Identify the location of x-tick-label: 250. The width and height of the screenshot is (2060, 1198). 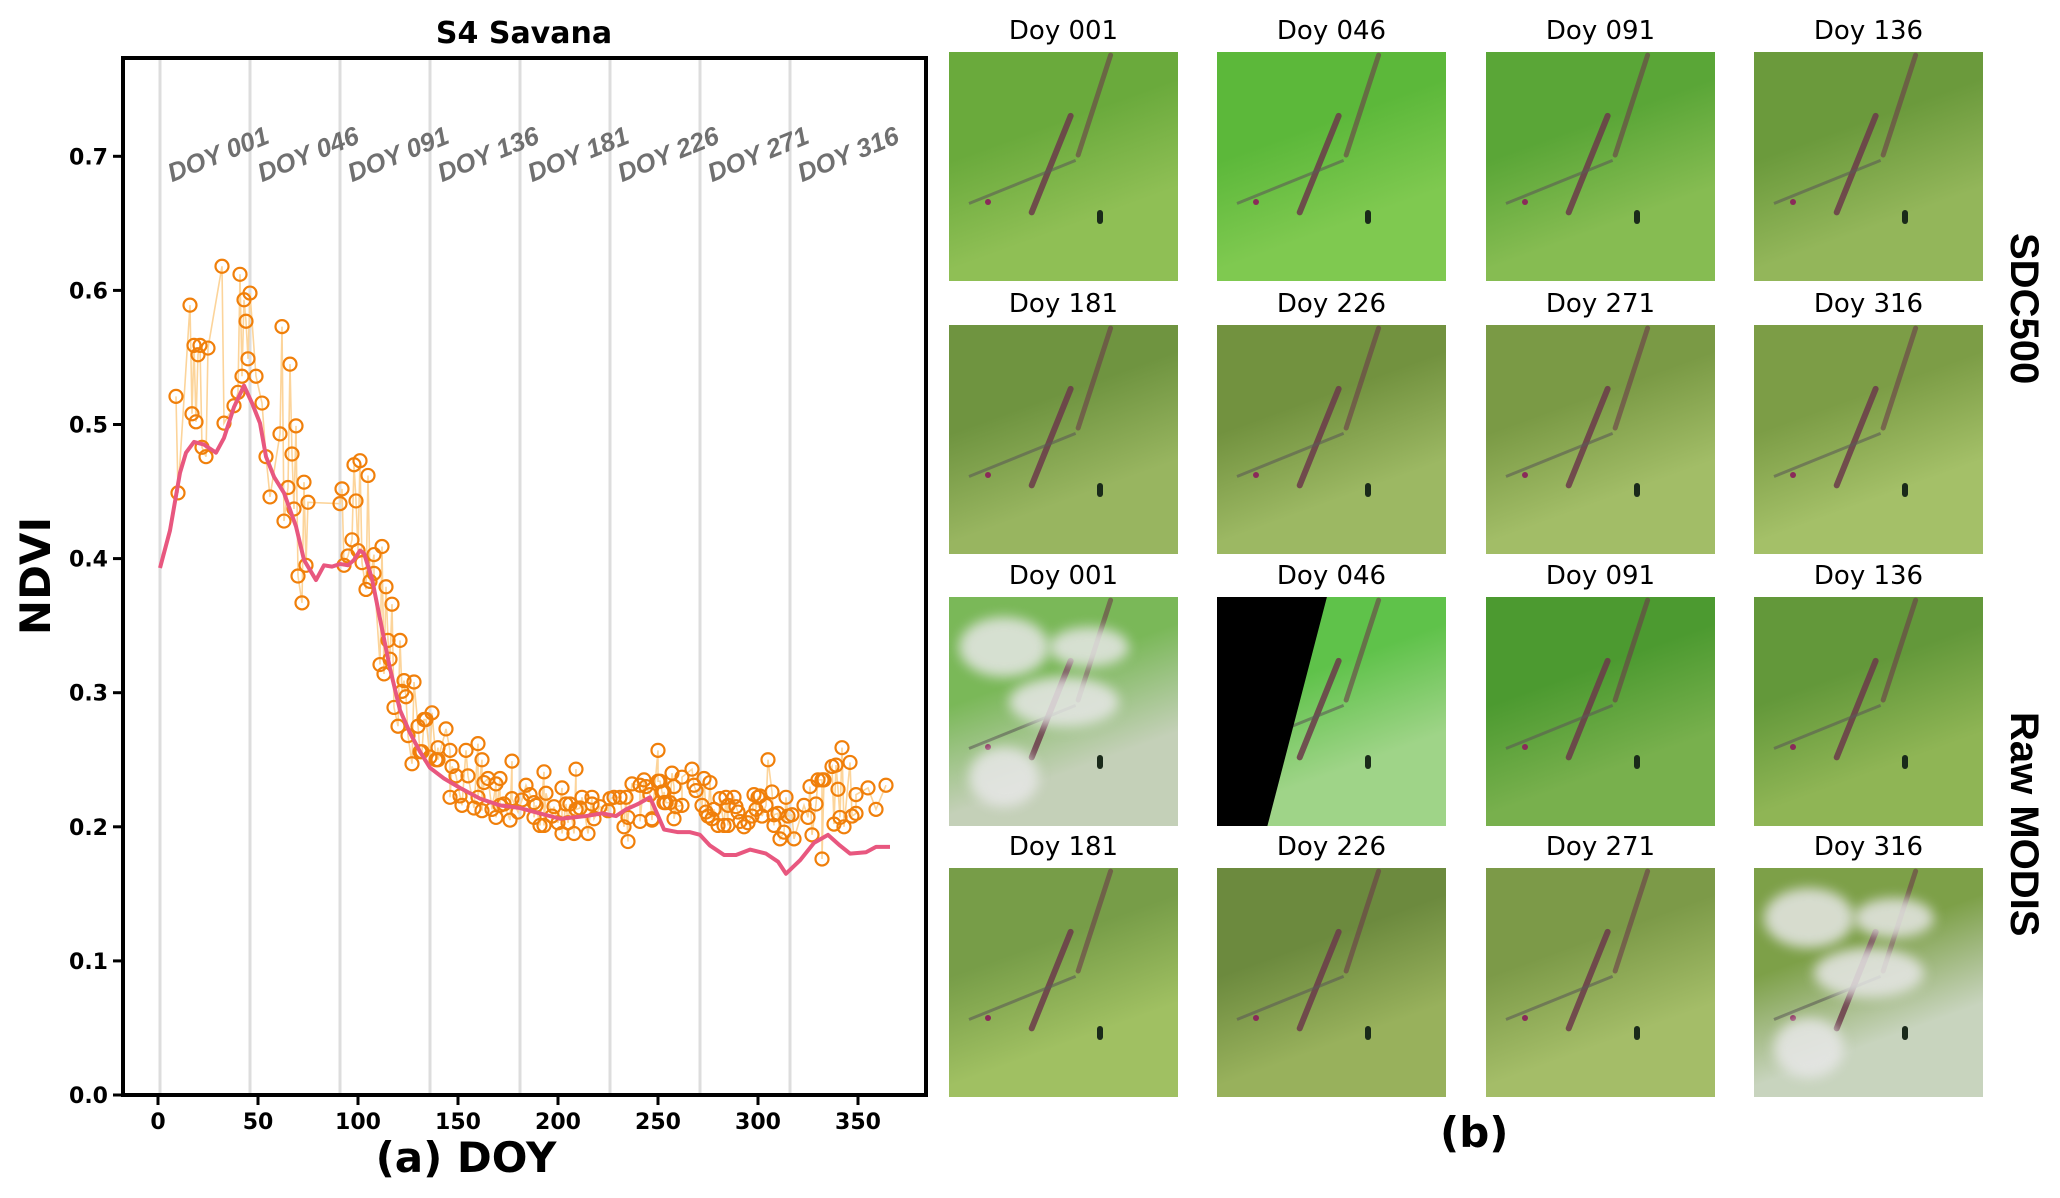
(658, 1122).